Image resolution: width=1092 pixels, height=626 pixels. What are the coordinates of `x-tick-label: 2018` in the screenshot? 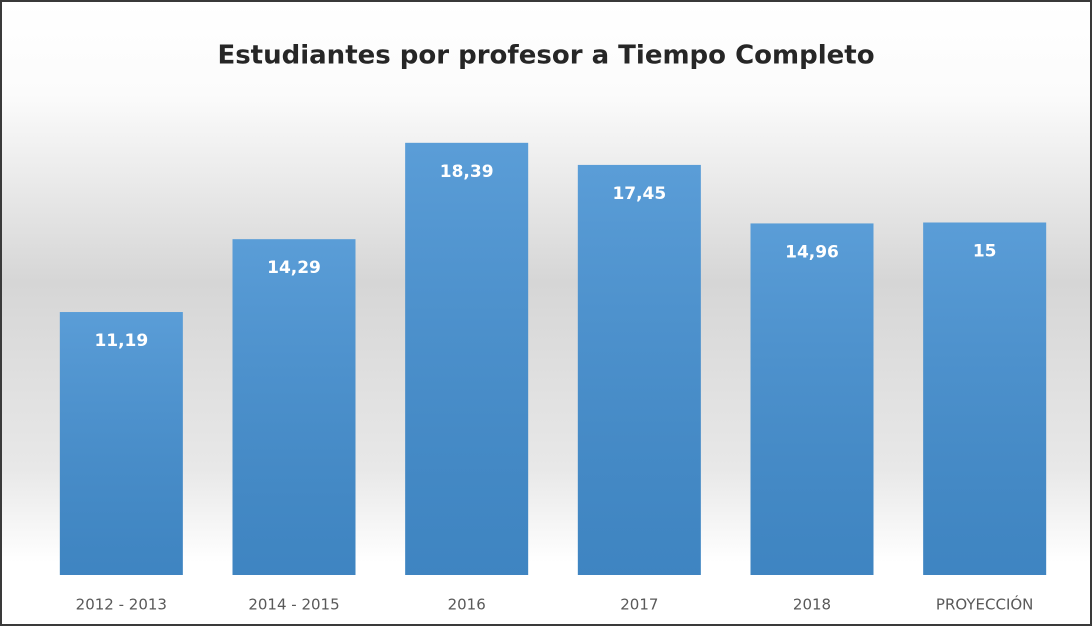 It's located at (812, 605).